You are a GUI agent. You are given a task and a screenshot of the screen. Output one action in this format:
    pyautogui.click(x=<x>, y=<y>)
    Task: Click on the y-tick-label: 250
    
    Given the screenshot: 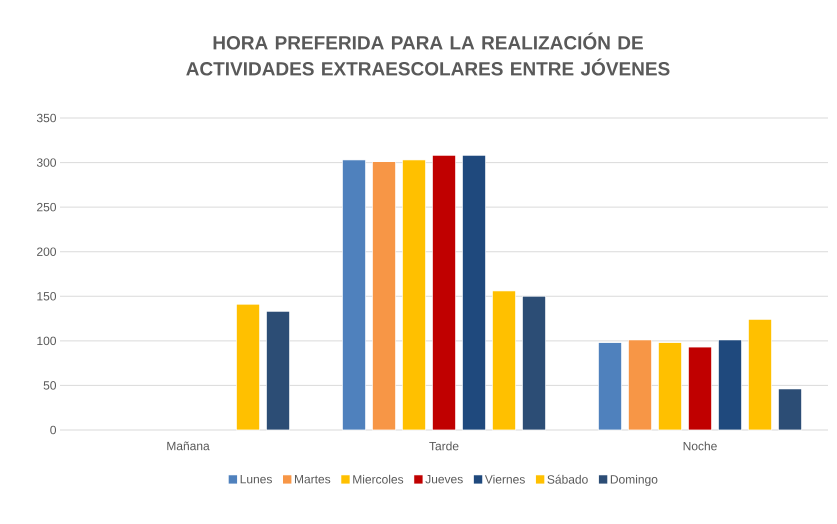 What is the action you would take?
    pyautogui.click(x=46, y=207)
    